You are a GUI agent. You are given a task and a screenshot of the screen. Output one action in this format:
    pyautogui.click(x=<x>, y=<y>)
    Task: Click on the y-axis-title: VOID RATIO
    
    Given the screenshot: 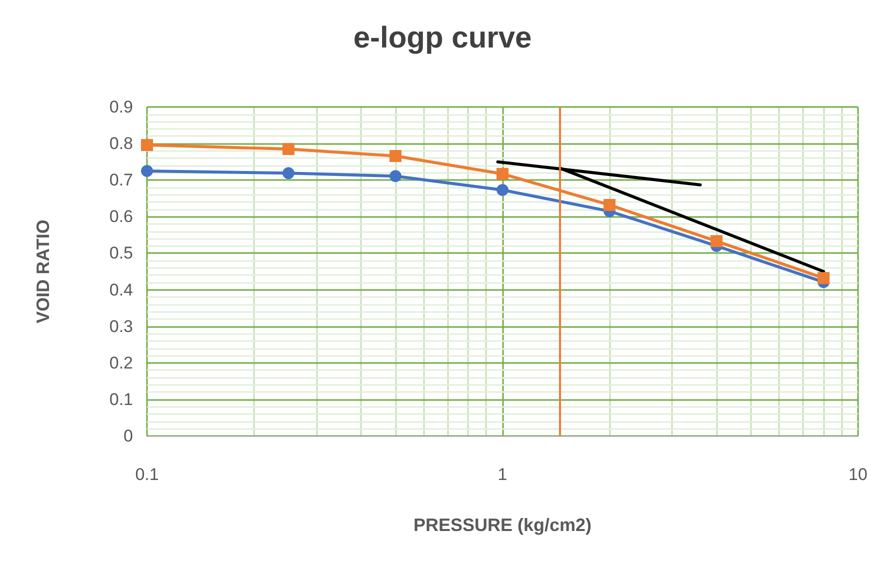 What is the action you would take?
    pyautogui.click(x=43, y=272)
    